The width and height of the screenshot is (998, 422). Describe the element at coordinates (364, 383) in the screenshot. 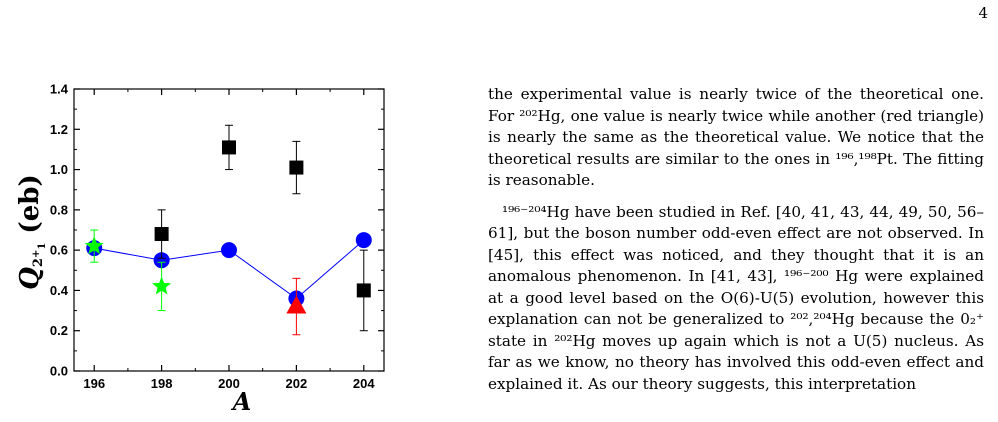

I see `x-tick-label: 204` at that location.